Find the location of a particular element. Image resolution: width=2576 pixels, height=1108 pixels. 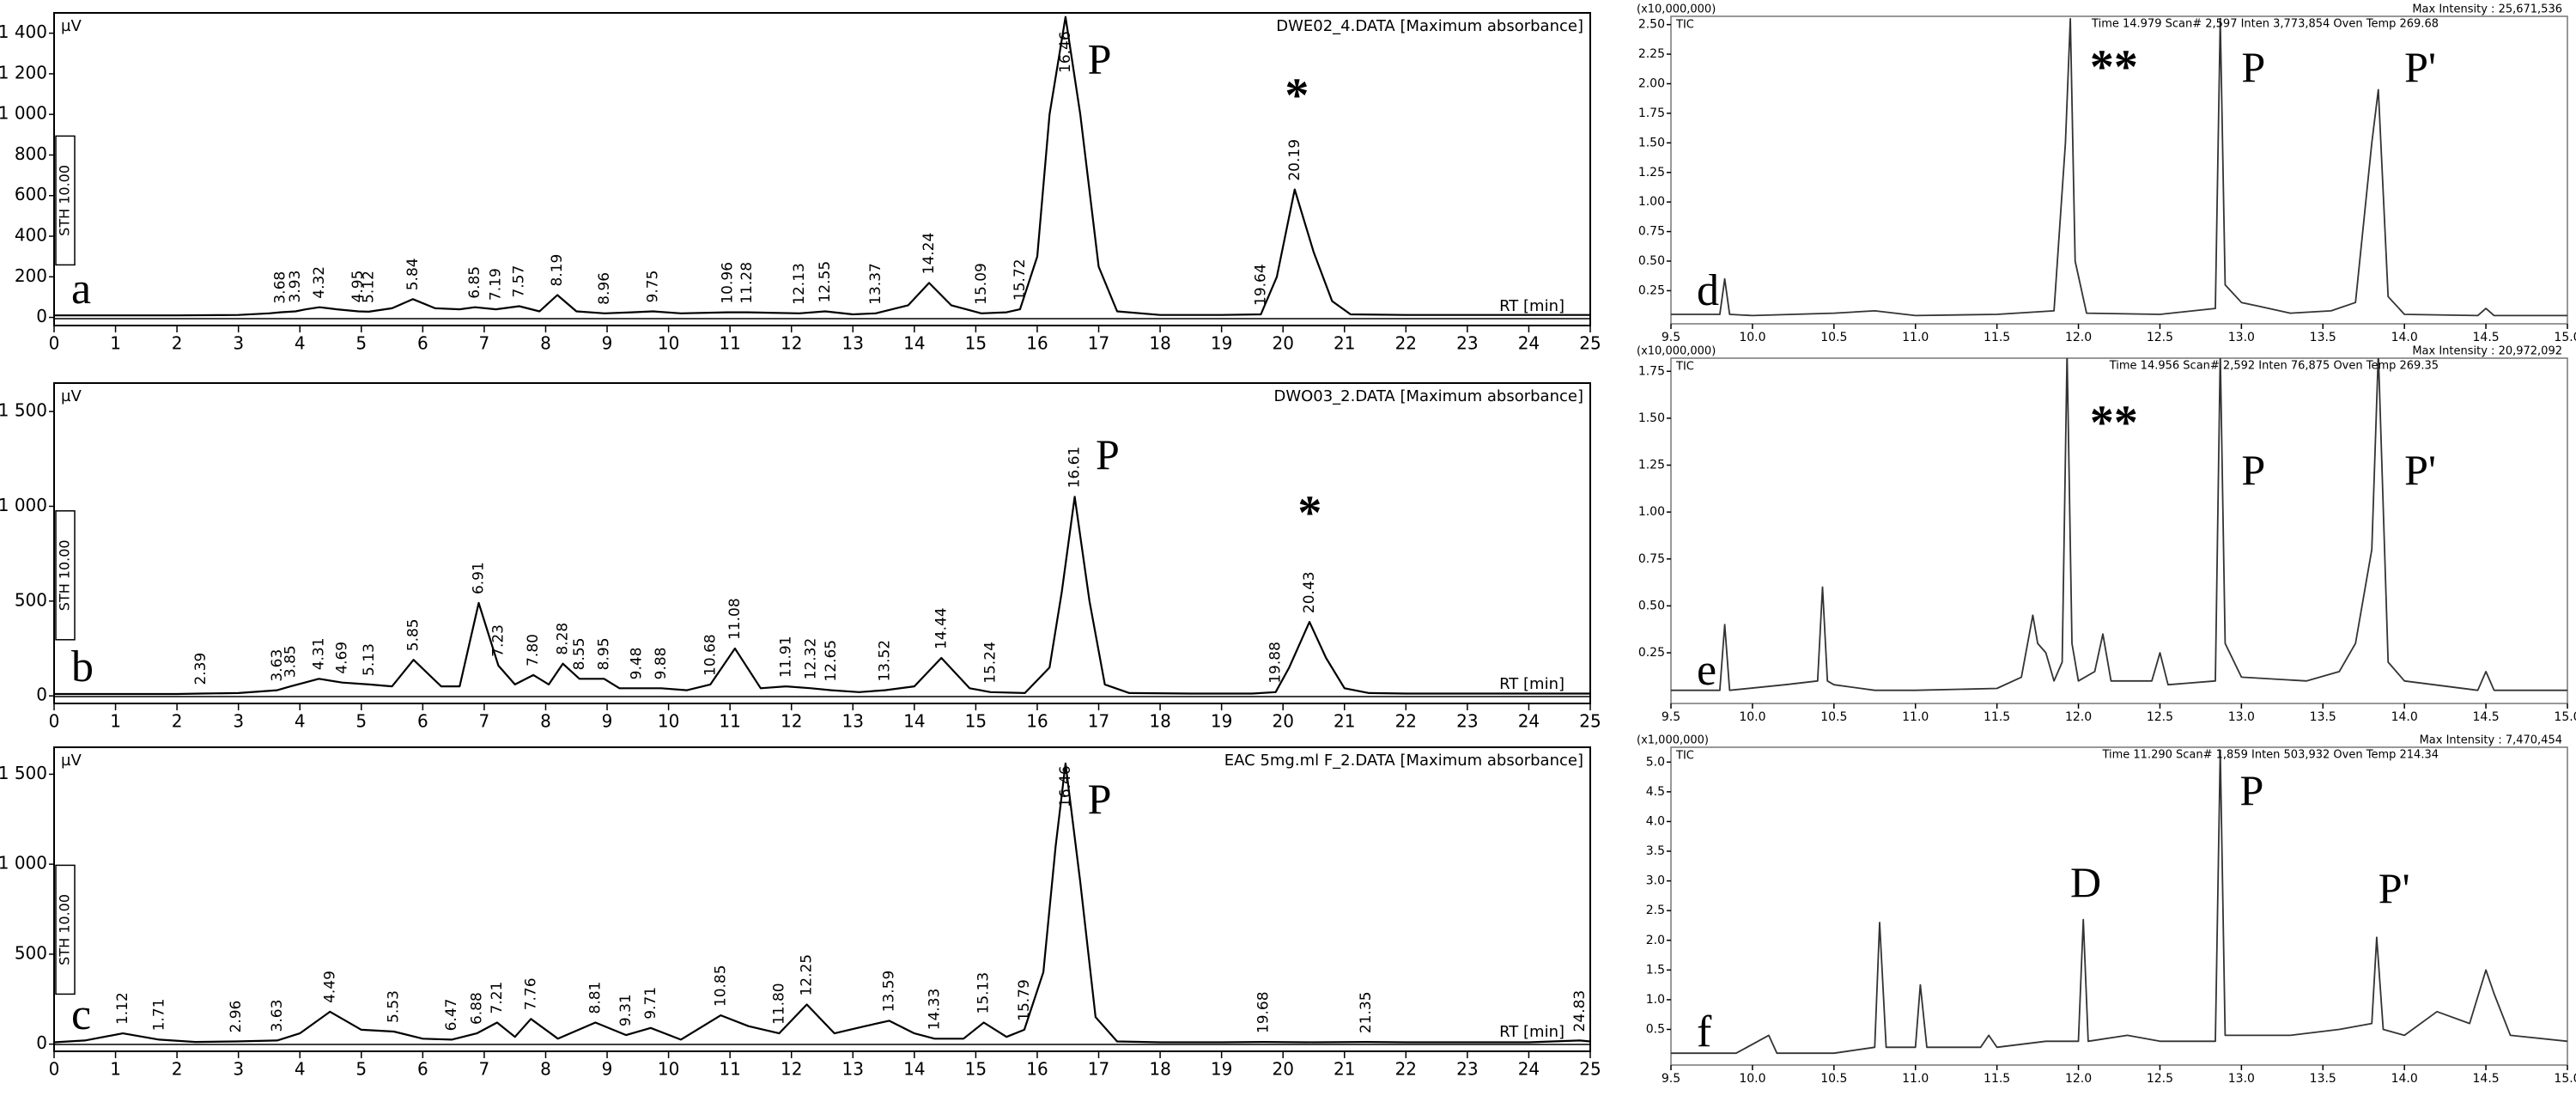

peak-label: 3.85 is located at coordinates (291, 661).